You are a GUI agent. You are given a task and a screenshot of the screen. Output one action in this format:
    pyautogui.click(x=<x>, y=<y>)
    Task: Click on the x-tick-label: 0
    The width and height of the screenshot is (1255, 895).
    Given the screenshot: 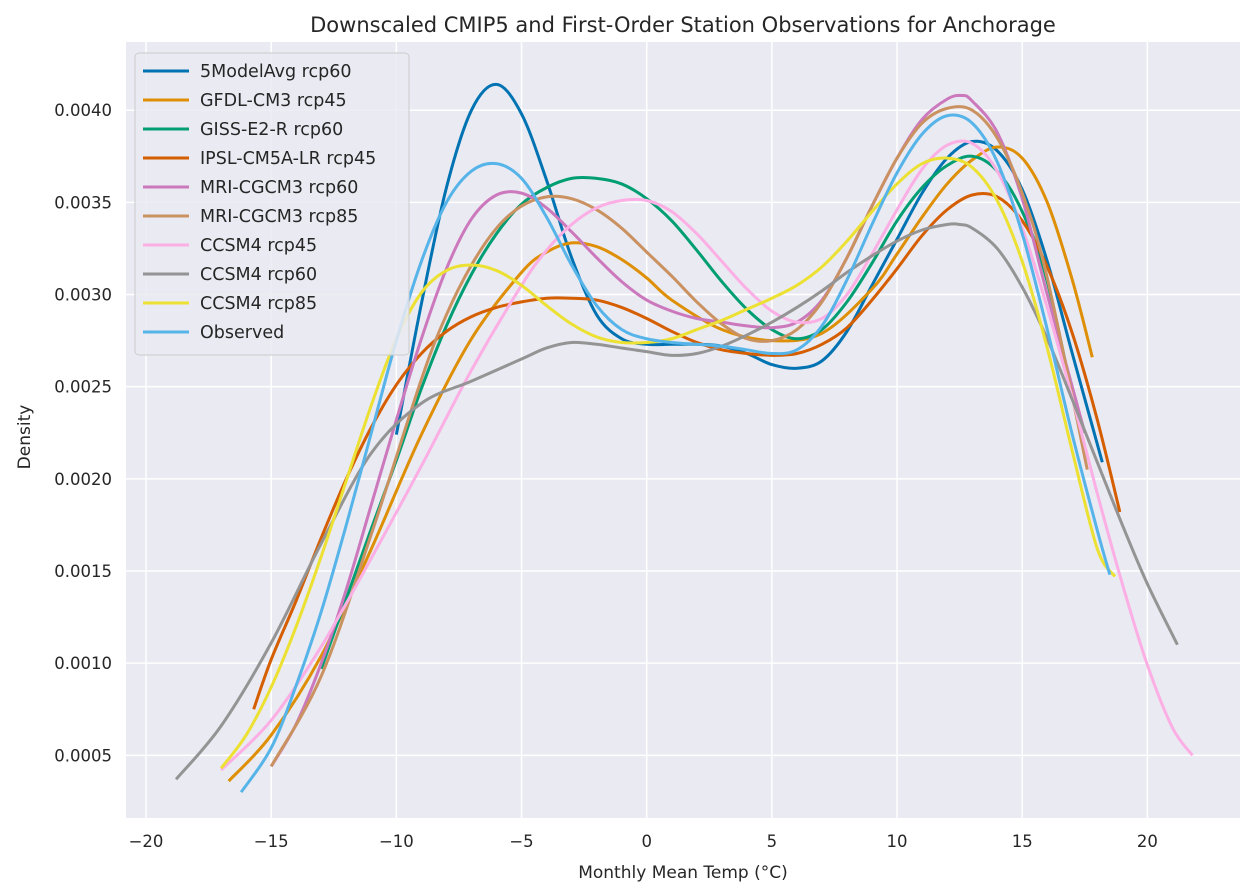 What is the action you would take?
    pyautogui.click(x=646, y=841)
    